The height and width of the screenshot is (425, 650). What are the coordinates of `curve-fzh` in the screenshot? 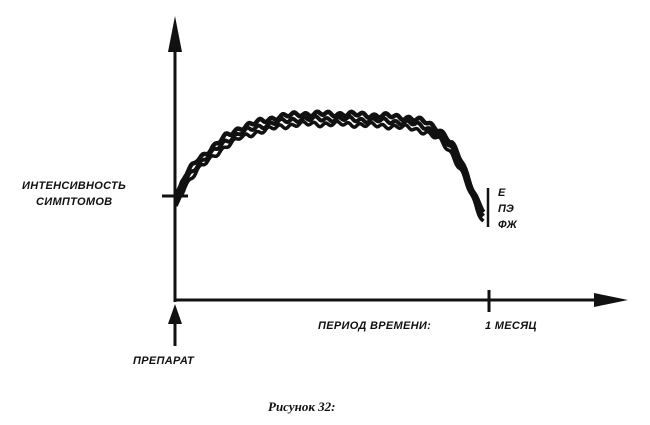 It's located at (329, 171).